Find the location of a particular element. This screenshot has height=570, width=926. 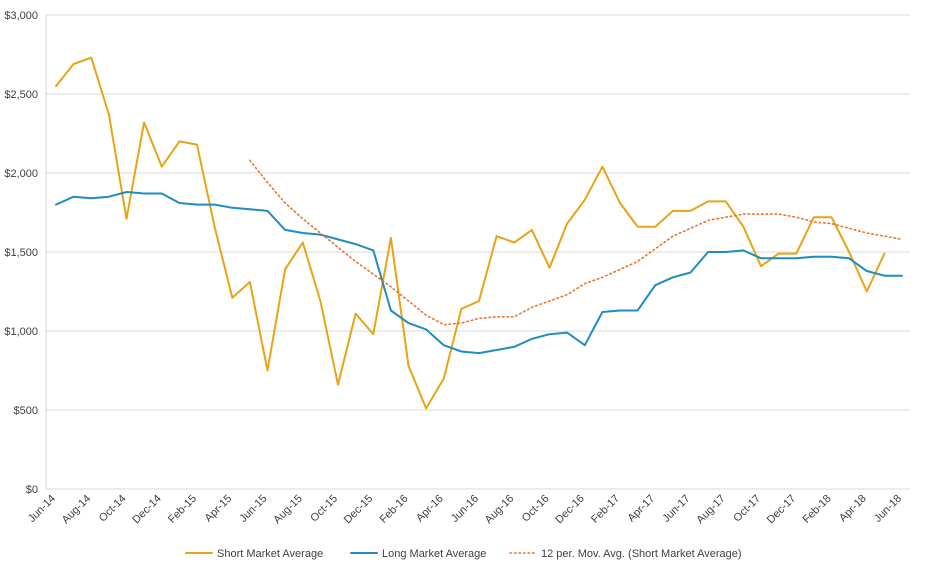

y-tick-label: $1,500 is located at coordinates (21, 253).